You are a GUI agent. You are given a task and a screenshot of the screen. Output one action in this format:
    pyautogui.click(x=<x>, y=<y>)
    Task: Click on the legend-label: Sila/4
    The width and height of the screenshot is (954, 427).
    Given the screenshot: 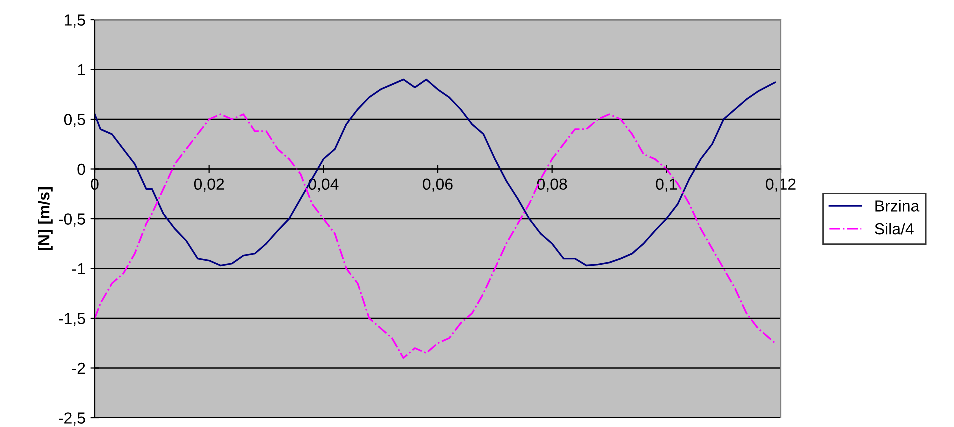 What is the action you would take?
    pyautogui.click(x=894, y=228)
    